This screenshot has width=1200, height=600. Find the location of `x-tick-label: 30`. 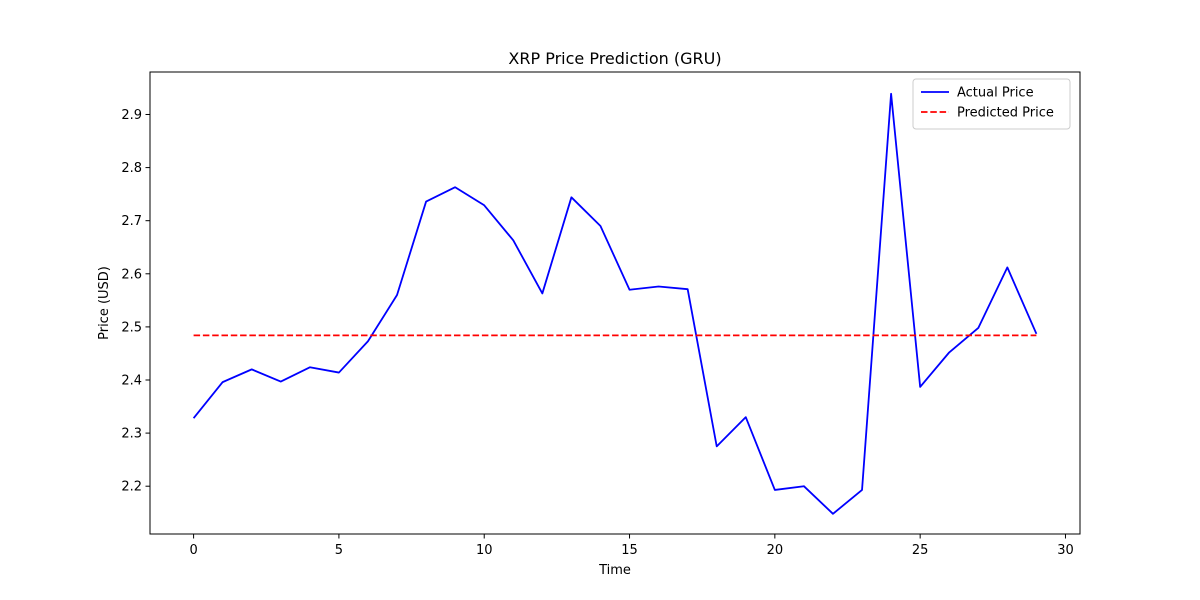

x-tick-label: 30 is located at coordinates (1065, 550).